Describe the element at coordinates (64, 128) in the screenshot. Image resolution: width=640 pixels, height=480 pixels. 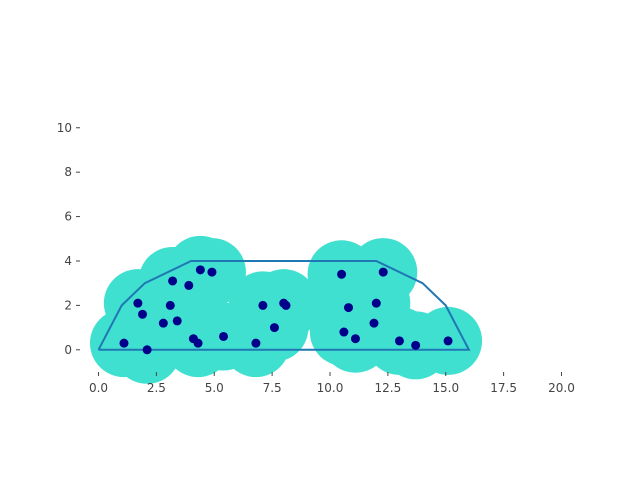
I see `y-tick-label: 10` at that location.